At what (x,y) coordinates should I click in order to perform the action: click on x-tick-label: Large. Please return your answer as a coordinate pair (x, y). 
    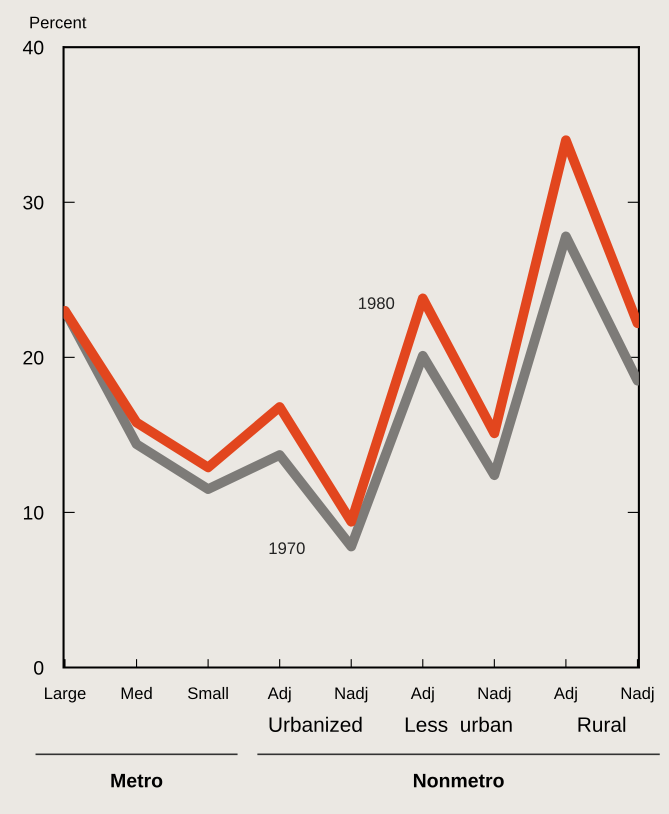
    Looking at the image, I should click on (65, 695).